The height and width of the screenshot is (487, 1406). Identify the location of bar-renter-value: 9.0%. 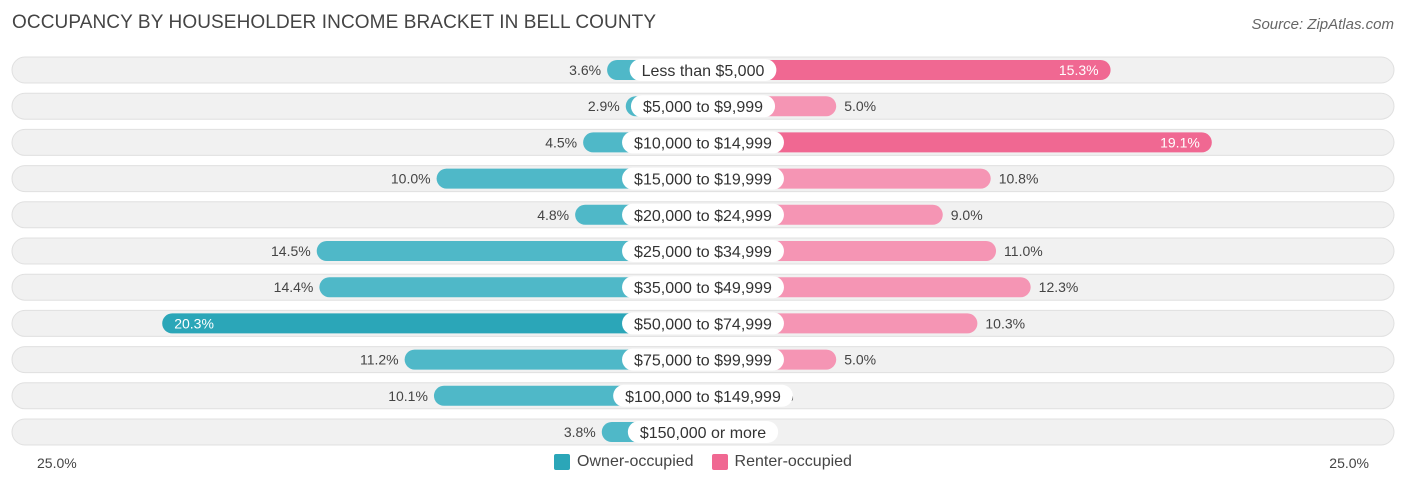
(967, 215).